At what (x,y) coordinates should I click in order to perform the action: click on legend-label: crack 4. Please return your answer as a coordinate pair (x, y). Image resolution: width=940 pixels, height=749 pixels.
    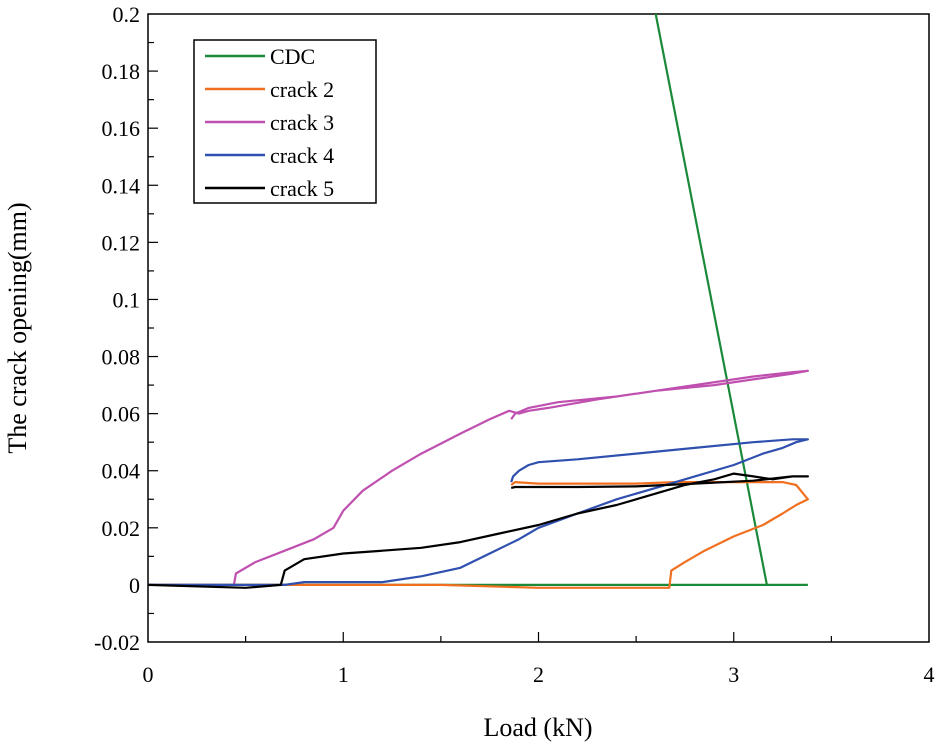
    Looking at the image, I should click on (302, 155).